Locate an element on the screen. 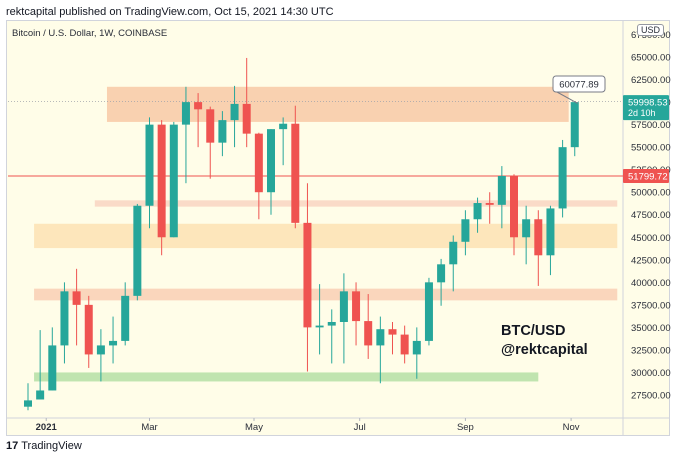 This screenshot has height=459, width=680. y-axis-tick-label: 47500.00 is located at coordinates (651, 215).